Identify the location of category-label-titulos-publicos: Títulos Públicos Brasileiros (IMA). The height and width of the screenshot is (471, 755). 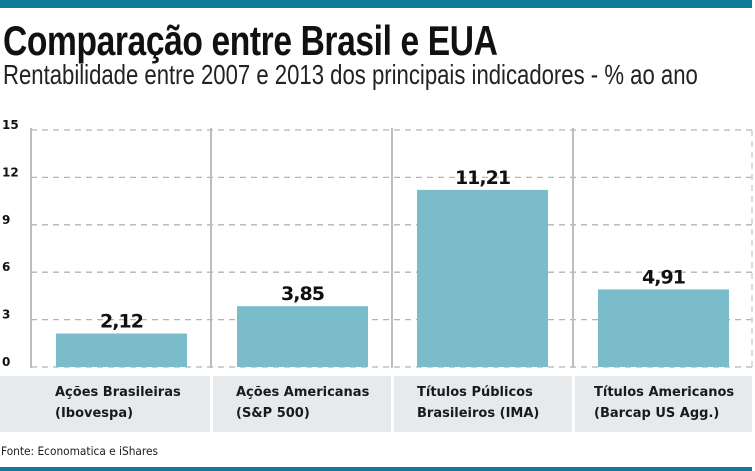
(502, 403).